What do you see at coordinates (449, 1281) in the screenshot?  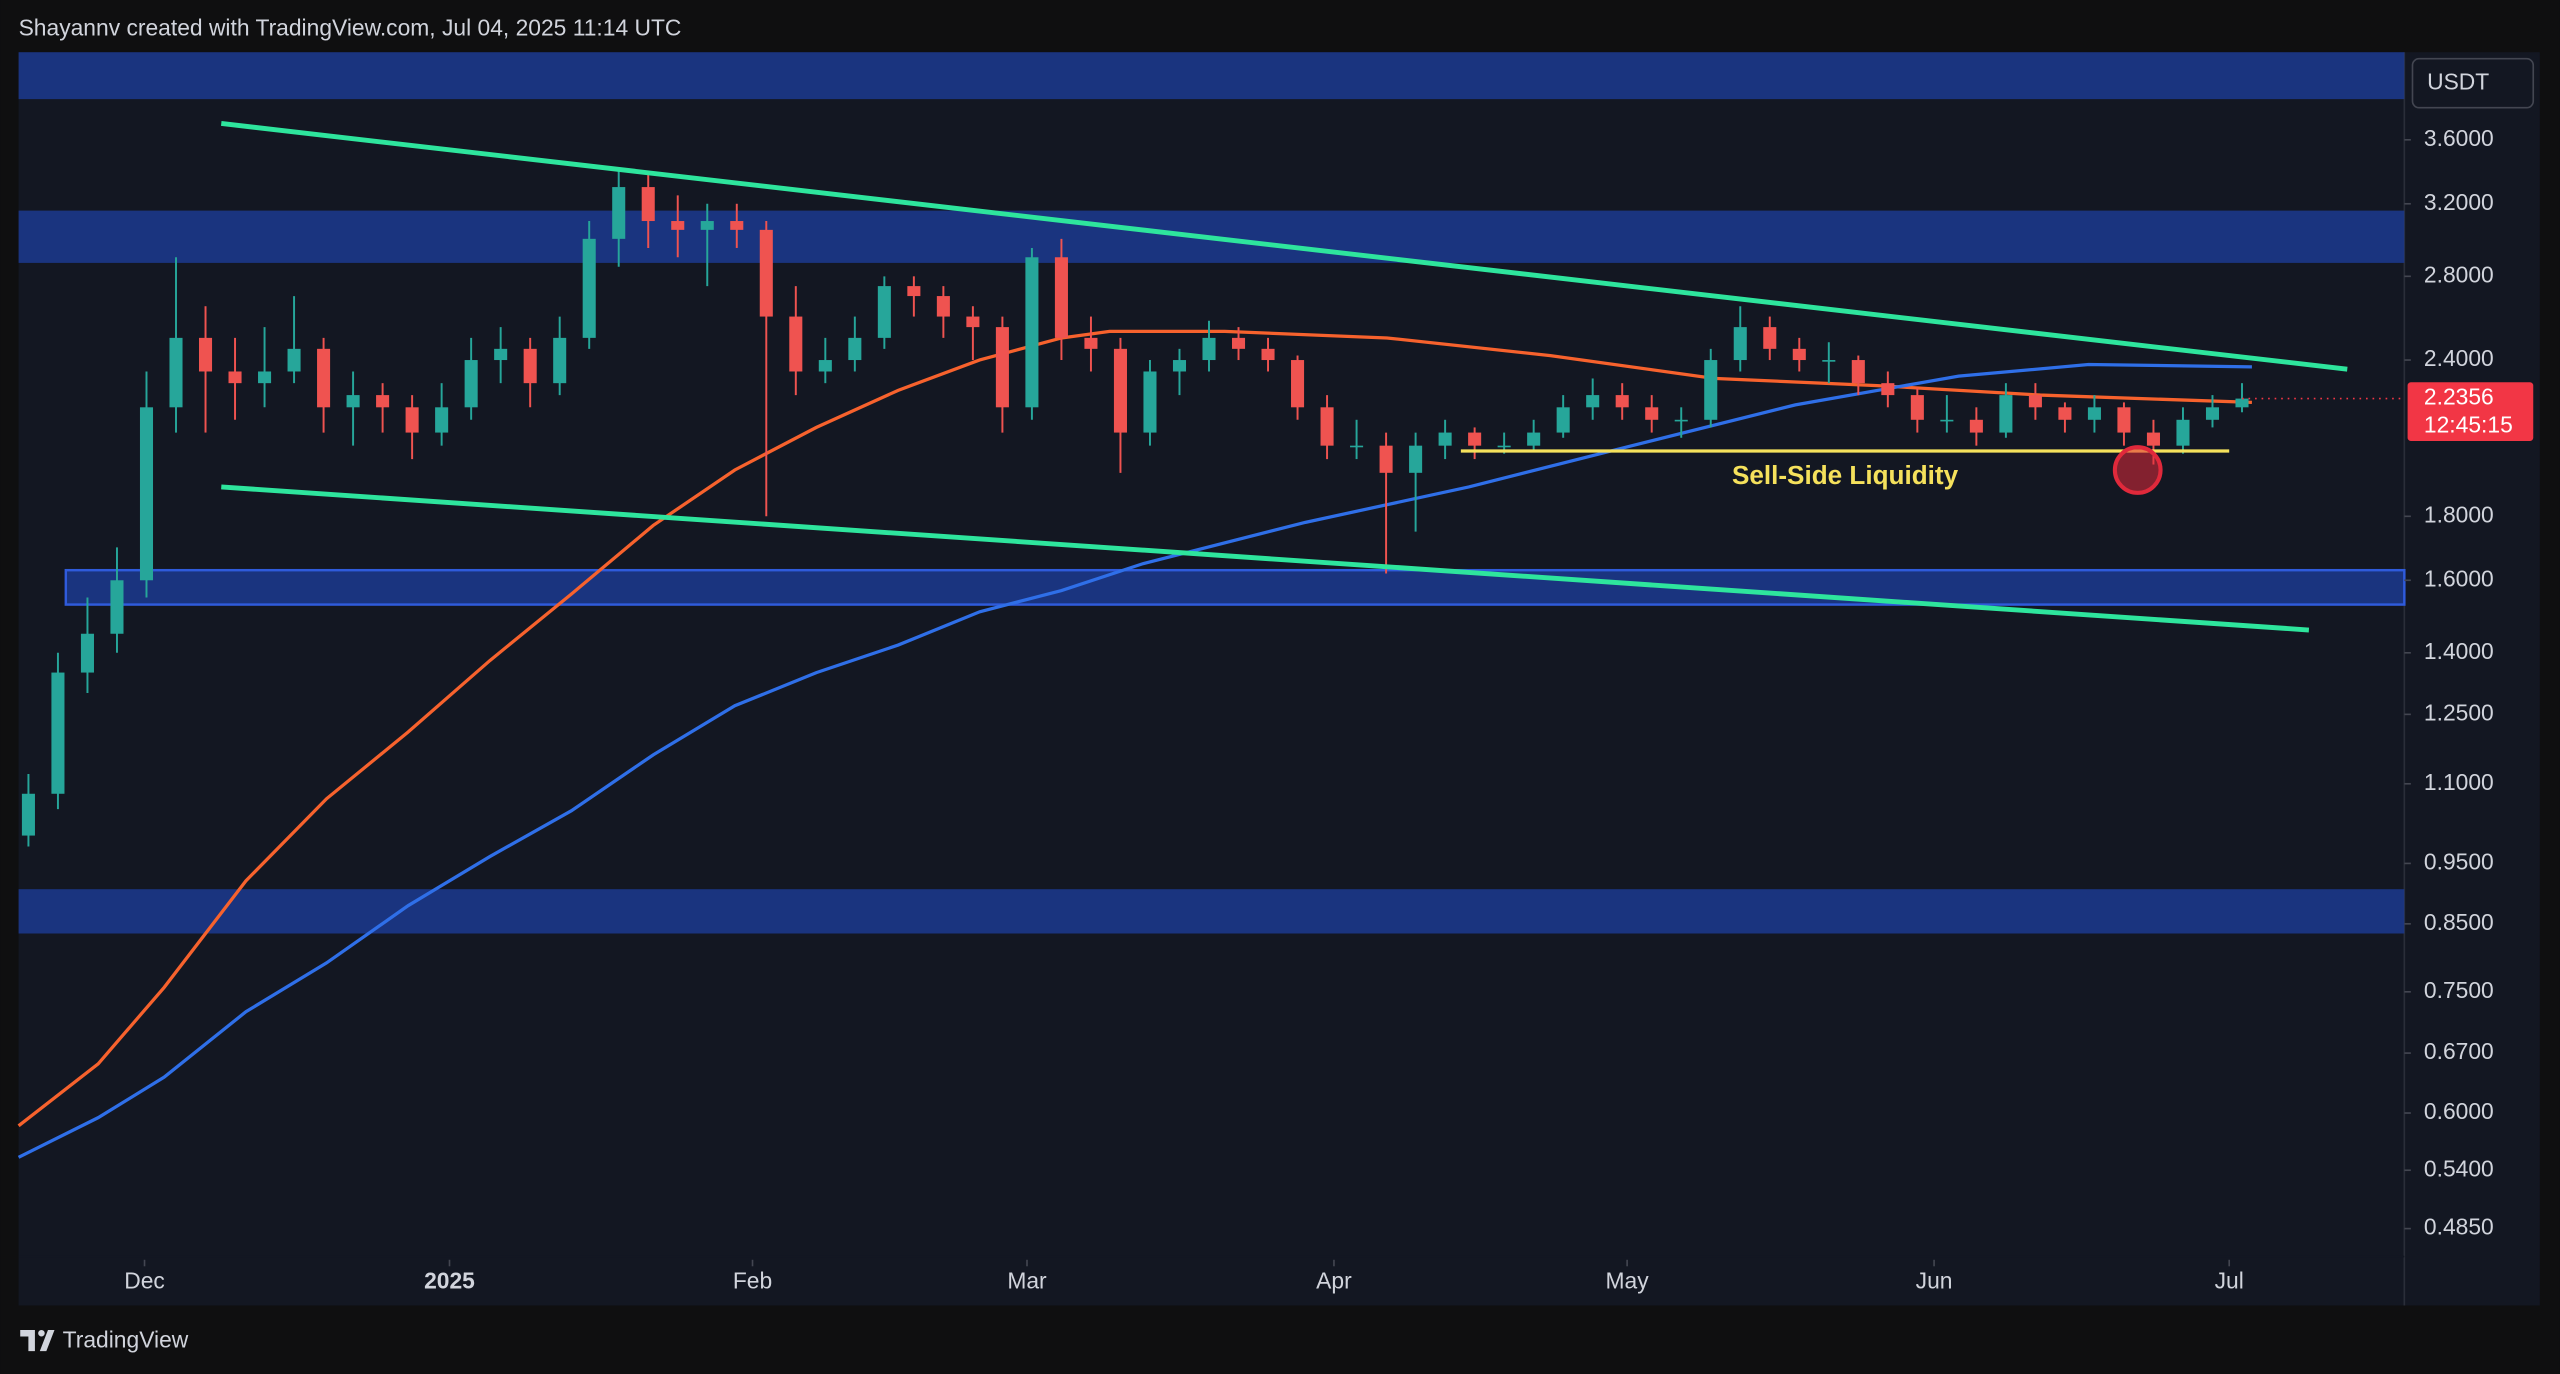 I see `x-tick-label: 2025` at bounding box center [449, 1281].